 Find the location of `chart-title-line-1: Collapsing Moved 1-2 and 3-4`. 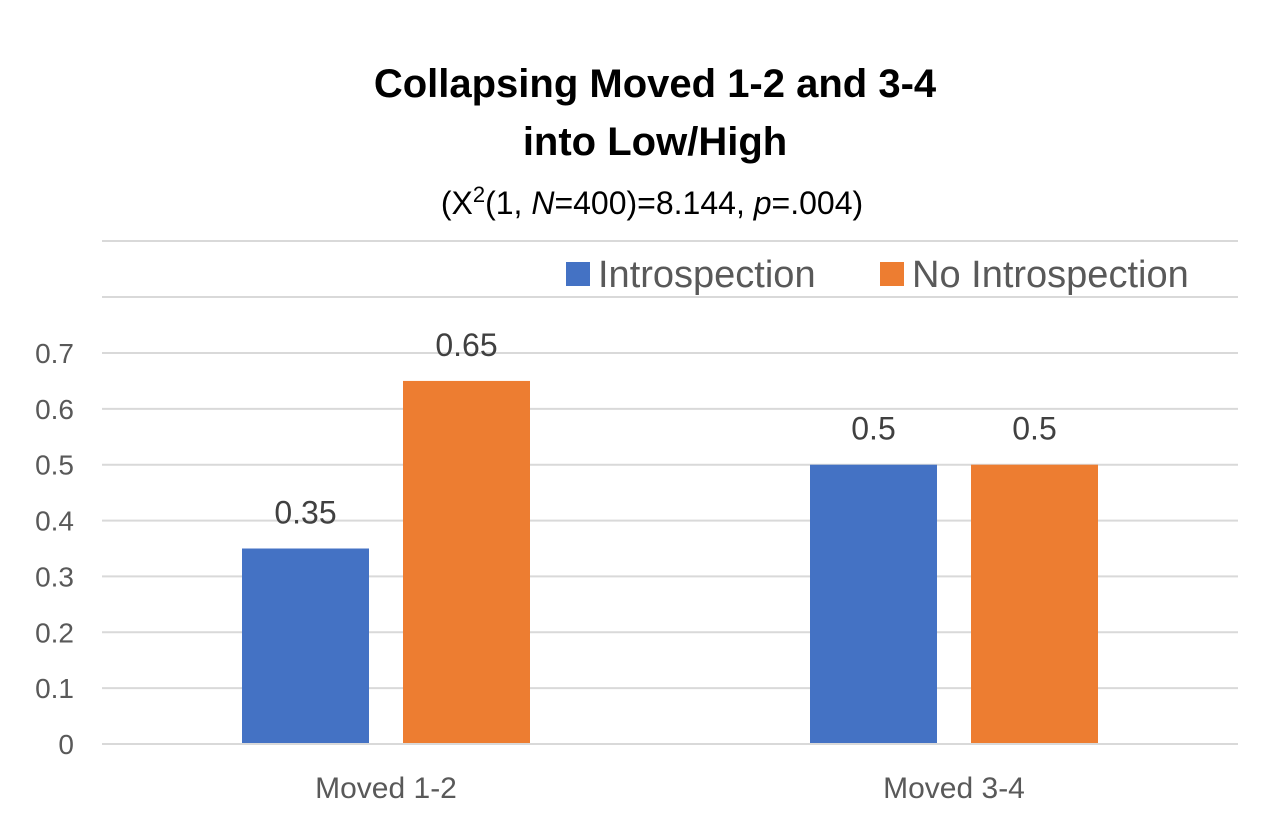

chart-title-line-1: Collapsing Moved 1-2 and 3-4 is located at coordinates (655, 84).